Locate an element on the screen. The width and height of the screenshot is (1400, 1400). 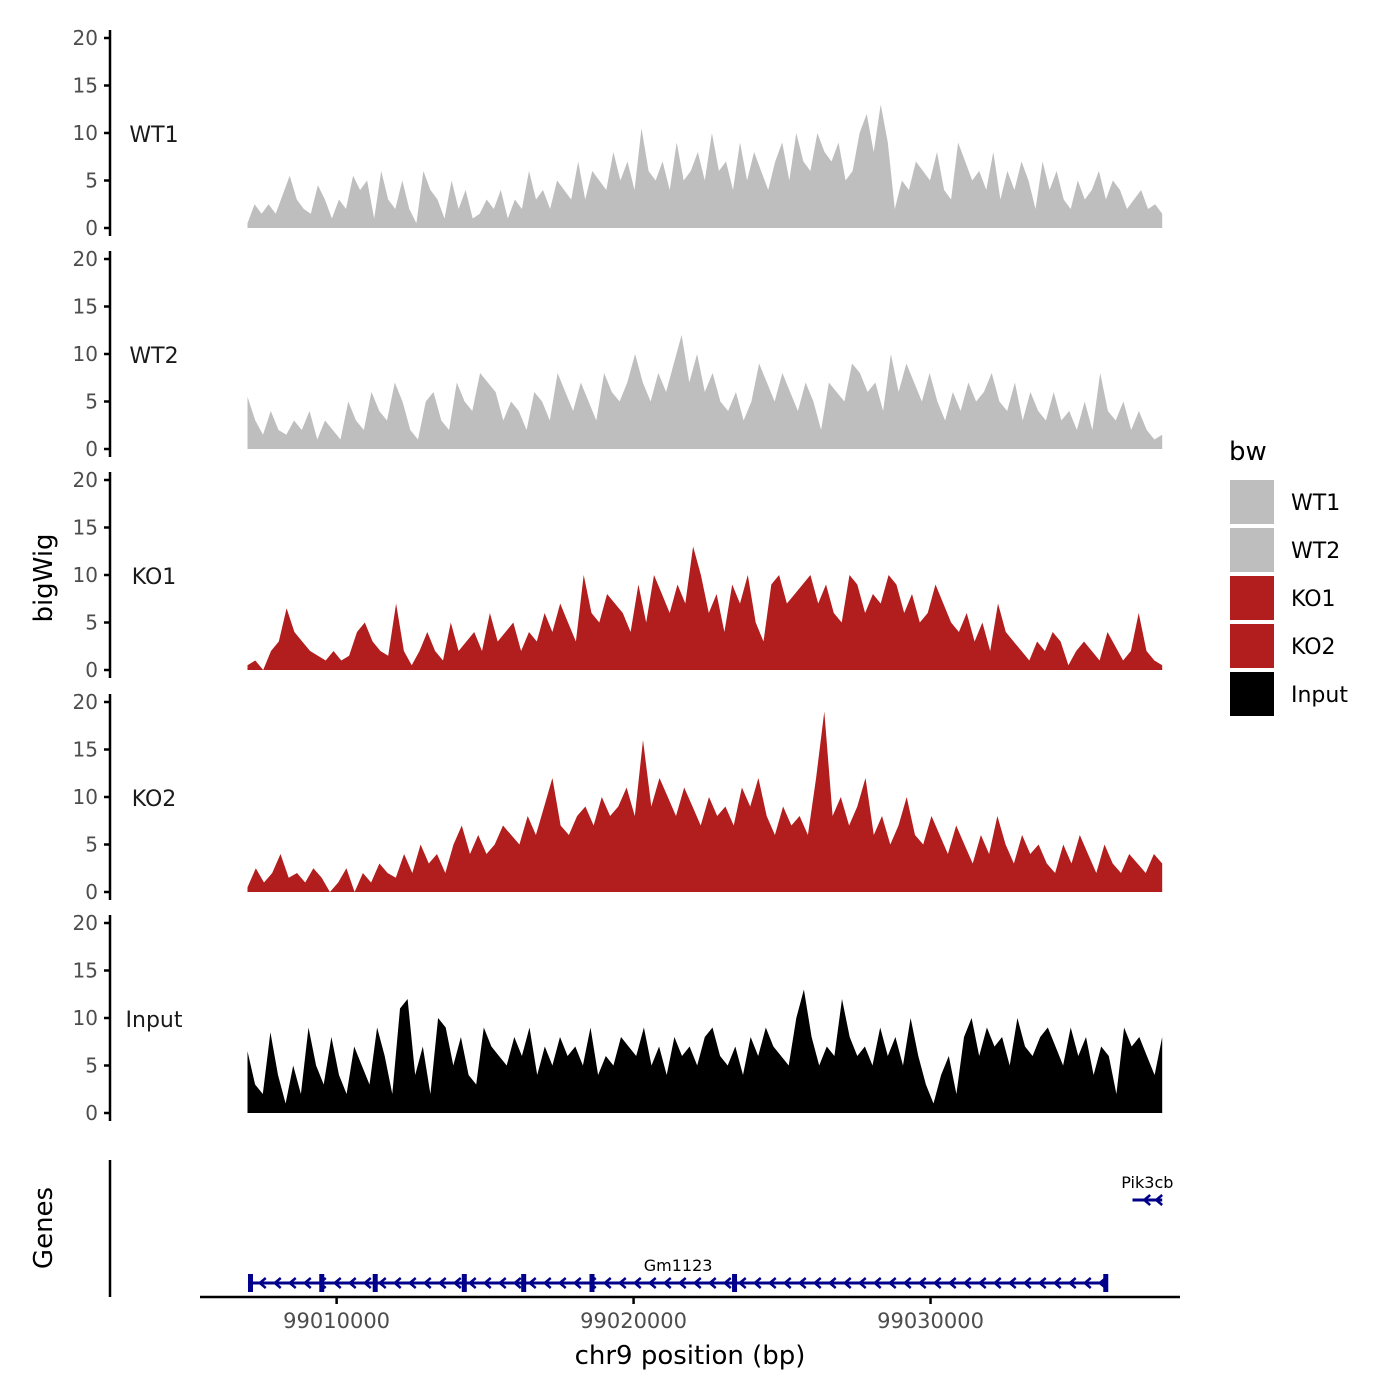
x-axis: 99010000 99020000 99030000 is located at coordinates (690, 1314).